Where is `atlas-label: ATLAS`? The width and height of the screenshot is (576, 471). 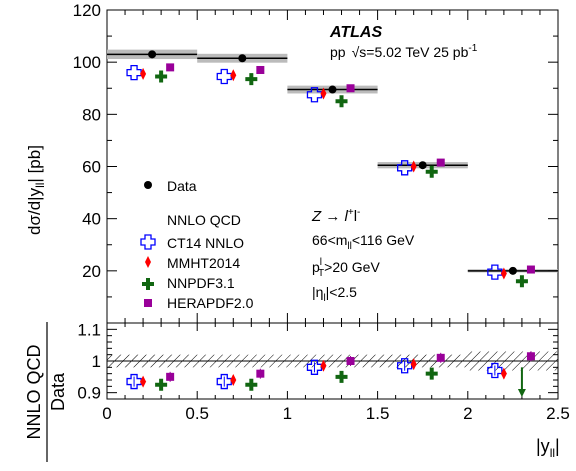
atlas-label: ATLAS is located at coordinates (355, 32).